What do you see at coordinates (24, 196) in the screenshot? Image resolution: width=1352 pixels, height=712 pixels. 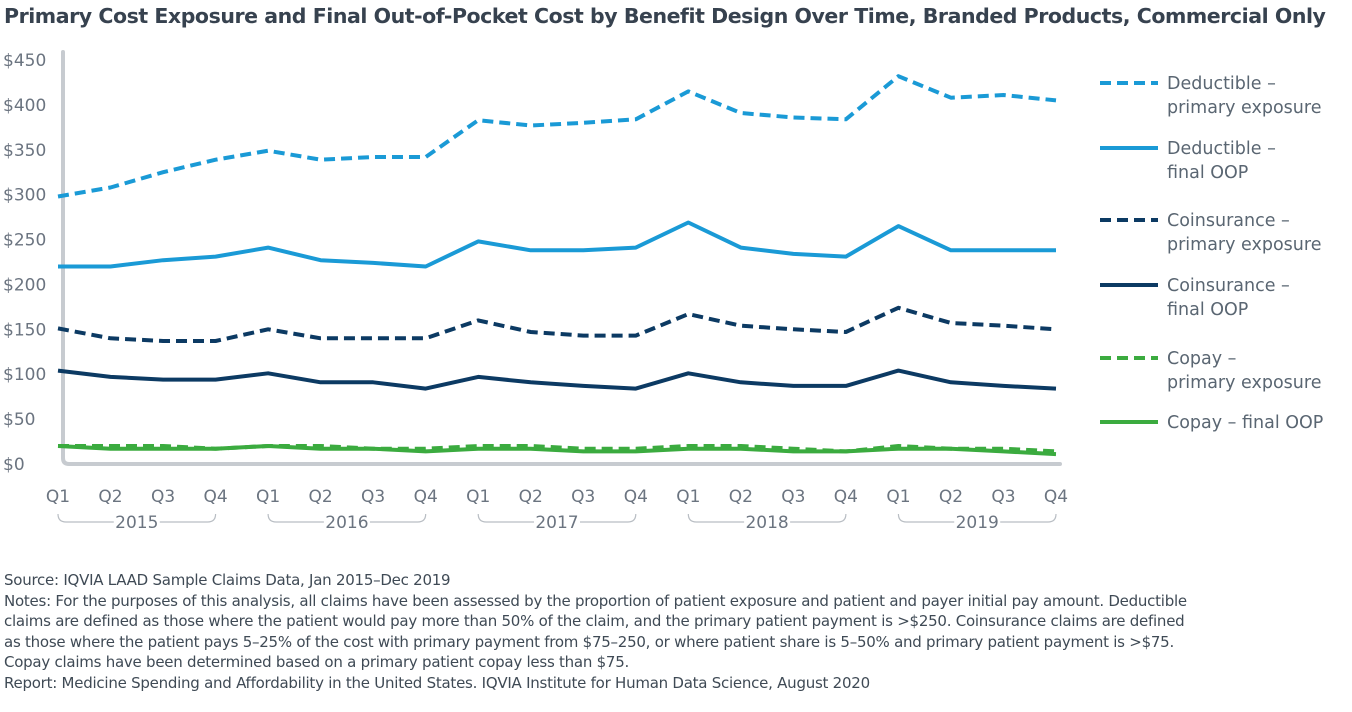 I see `y-tick-label: $300` at bounding box center [24, 196].